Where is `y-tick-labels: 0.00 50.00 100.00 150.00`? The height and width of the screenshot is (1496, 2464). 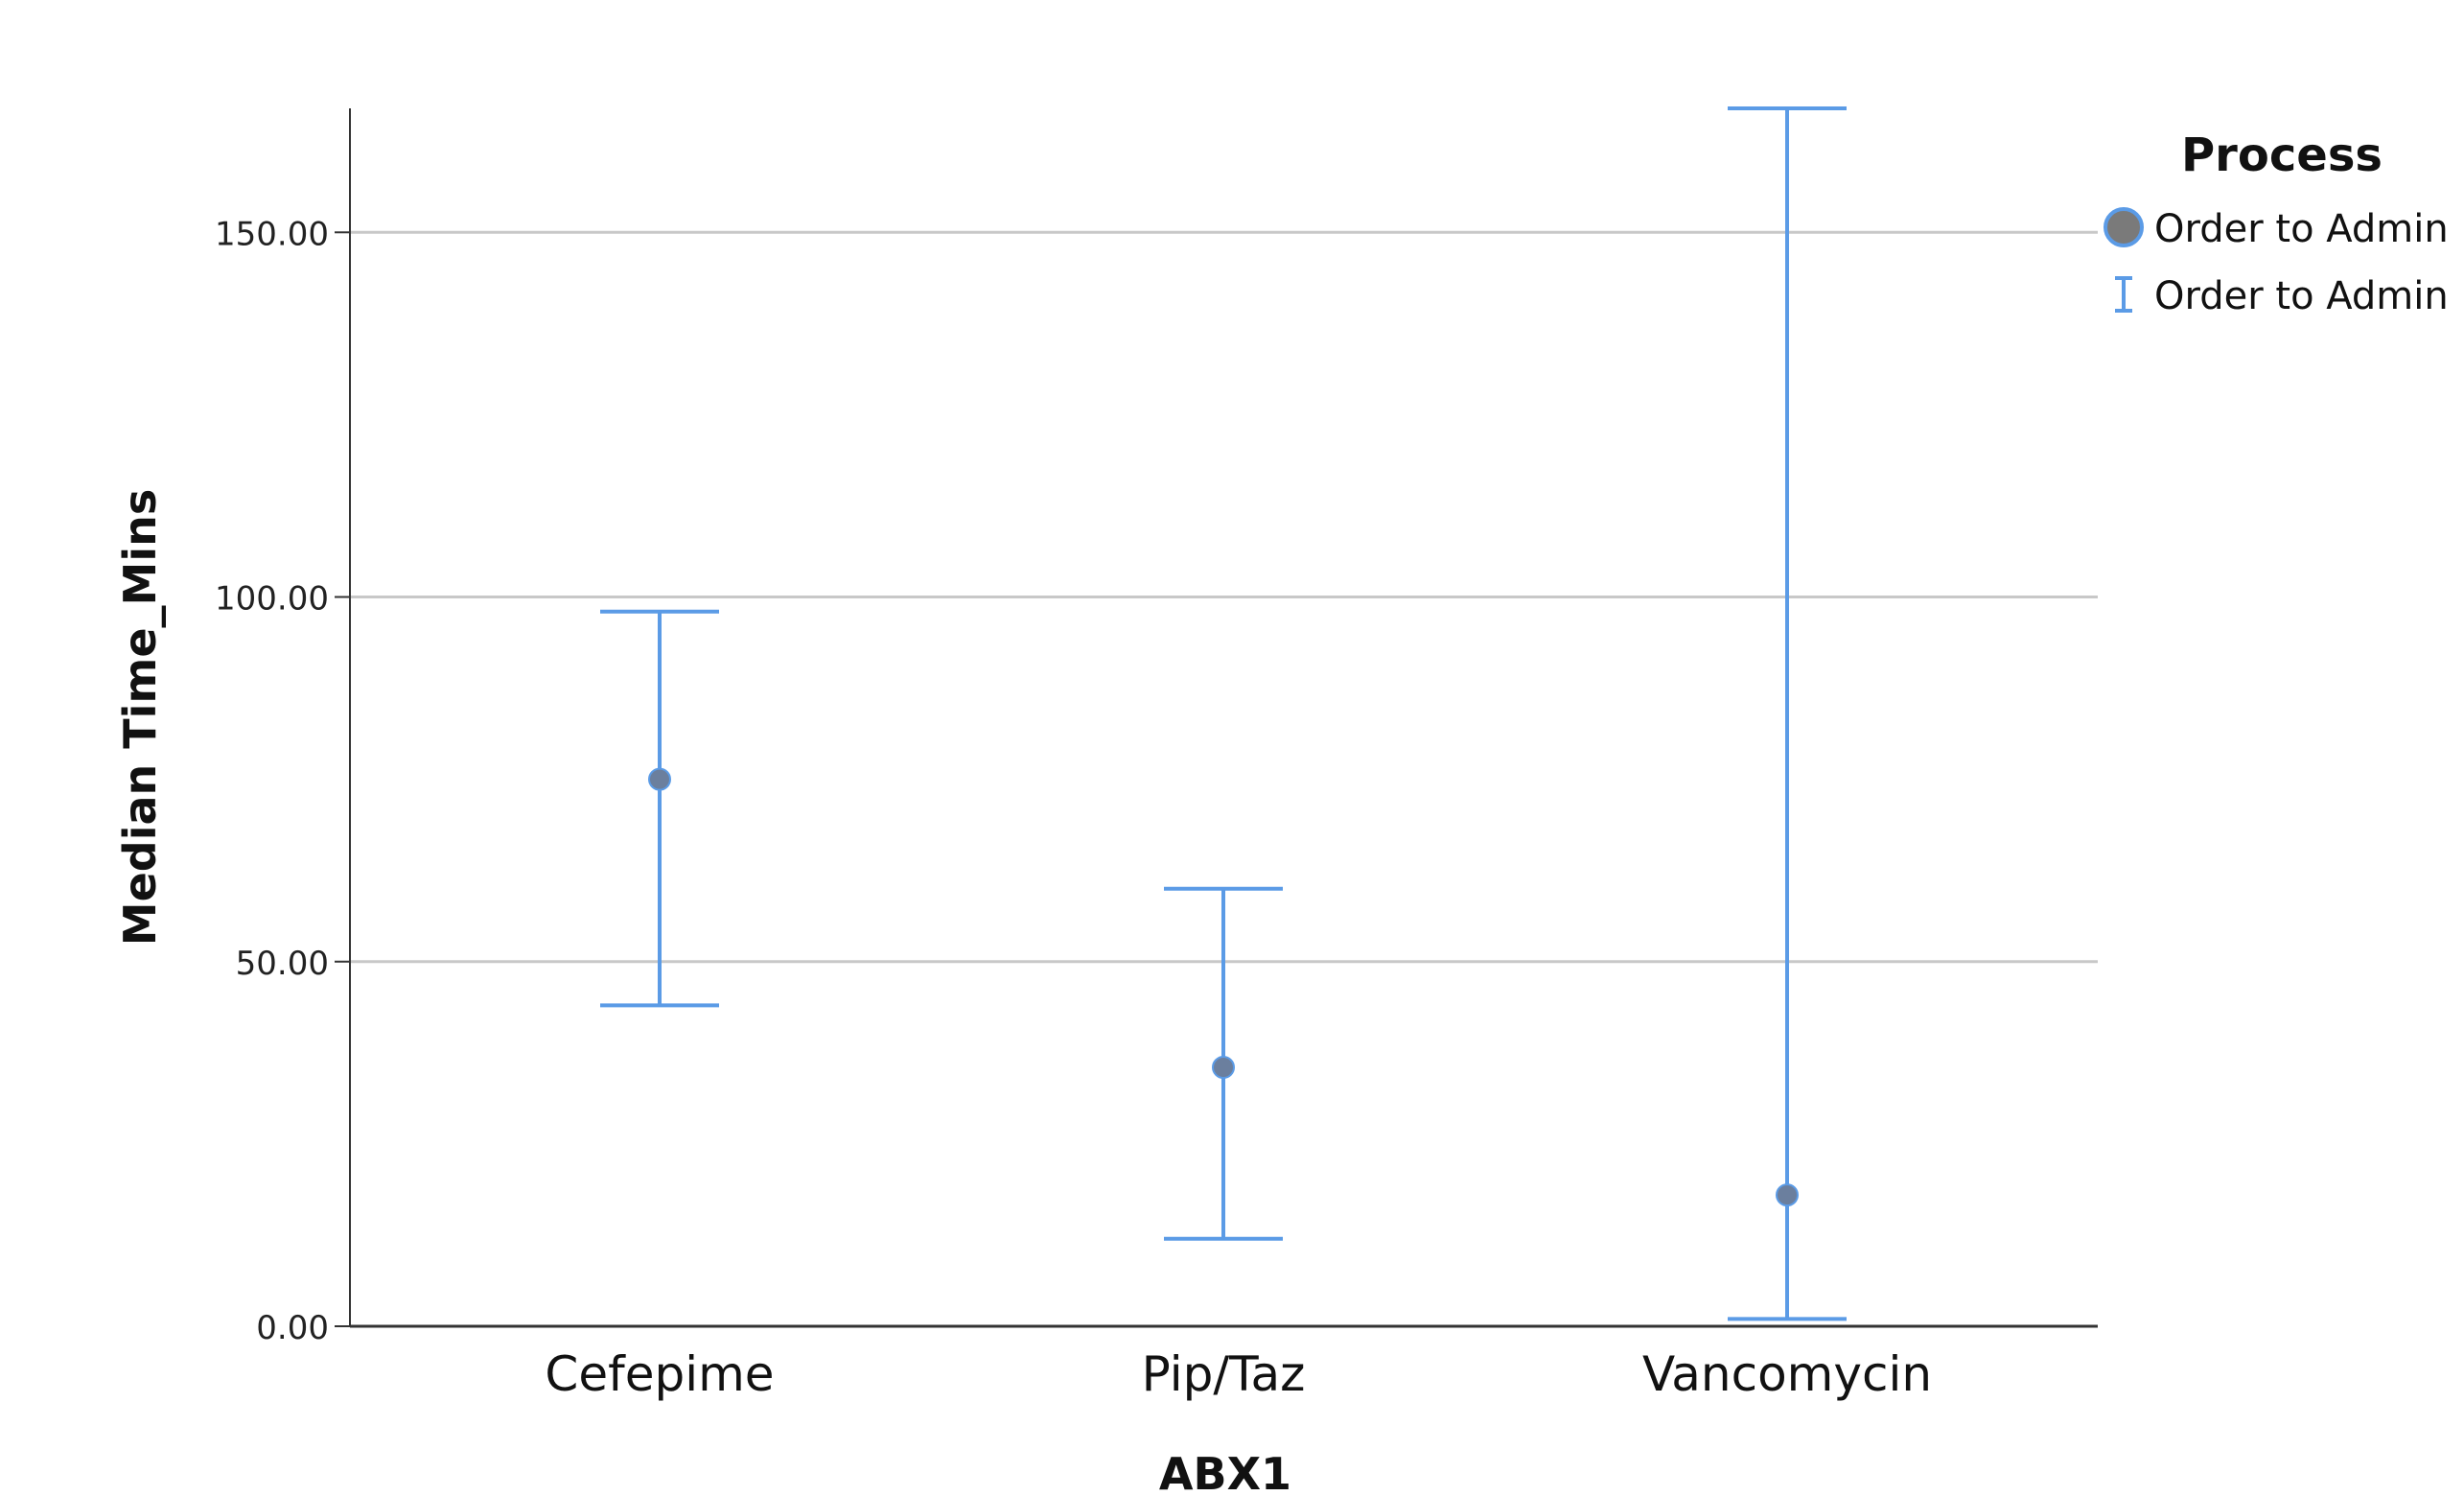 y-tick-labels: 0.00 50.00 100.00 150.00 is located at coordinates (282, 781).